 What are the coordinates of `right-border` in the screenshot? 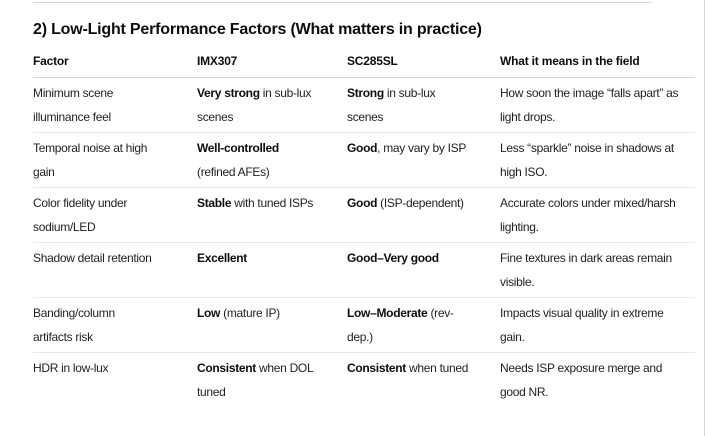 It's located at (704, 218).